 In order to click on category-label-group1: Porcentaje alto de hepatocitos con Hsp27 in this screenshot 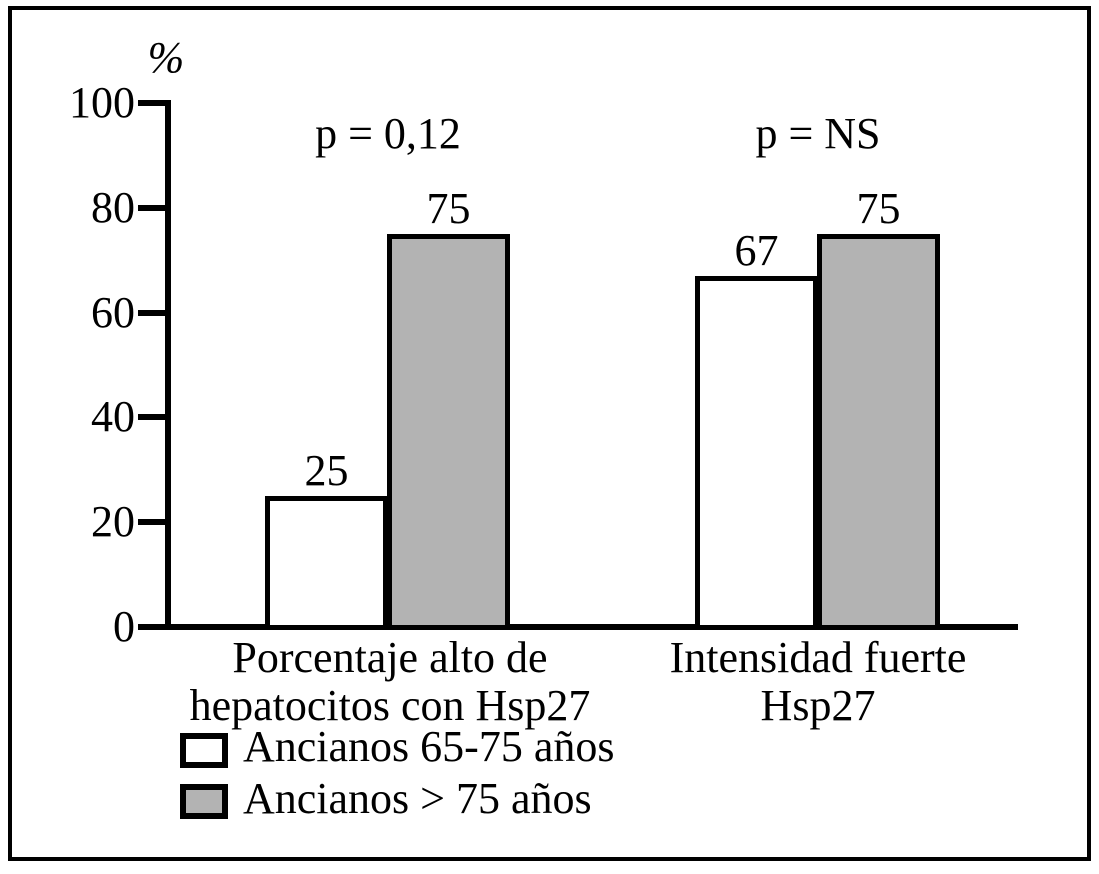, I will do `click(390, 682)`.